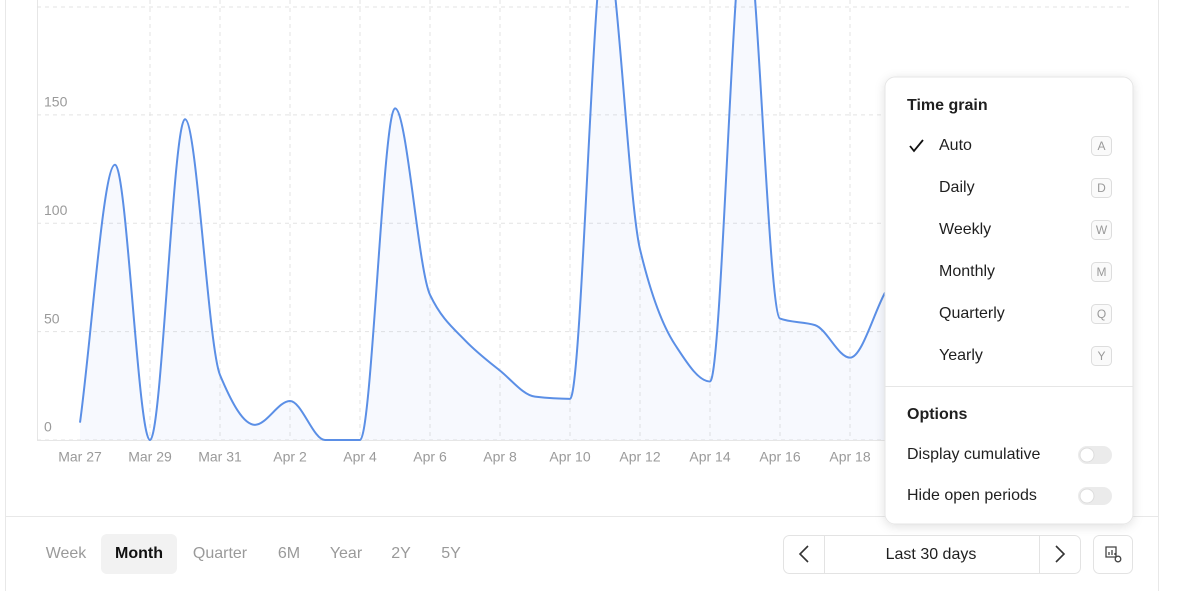 Image resolution: width=1200 pixels, height=591 pixels. Describe the element at coordinates (401, 553) in the screenshot. I see `period-tab: 2Y` at that location.